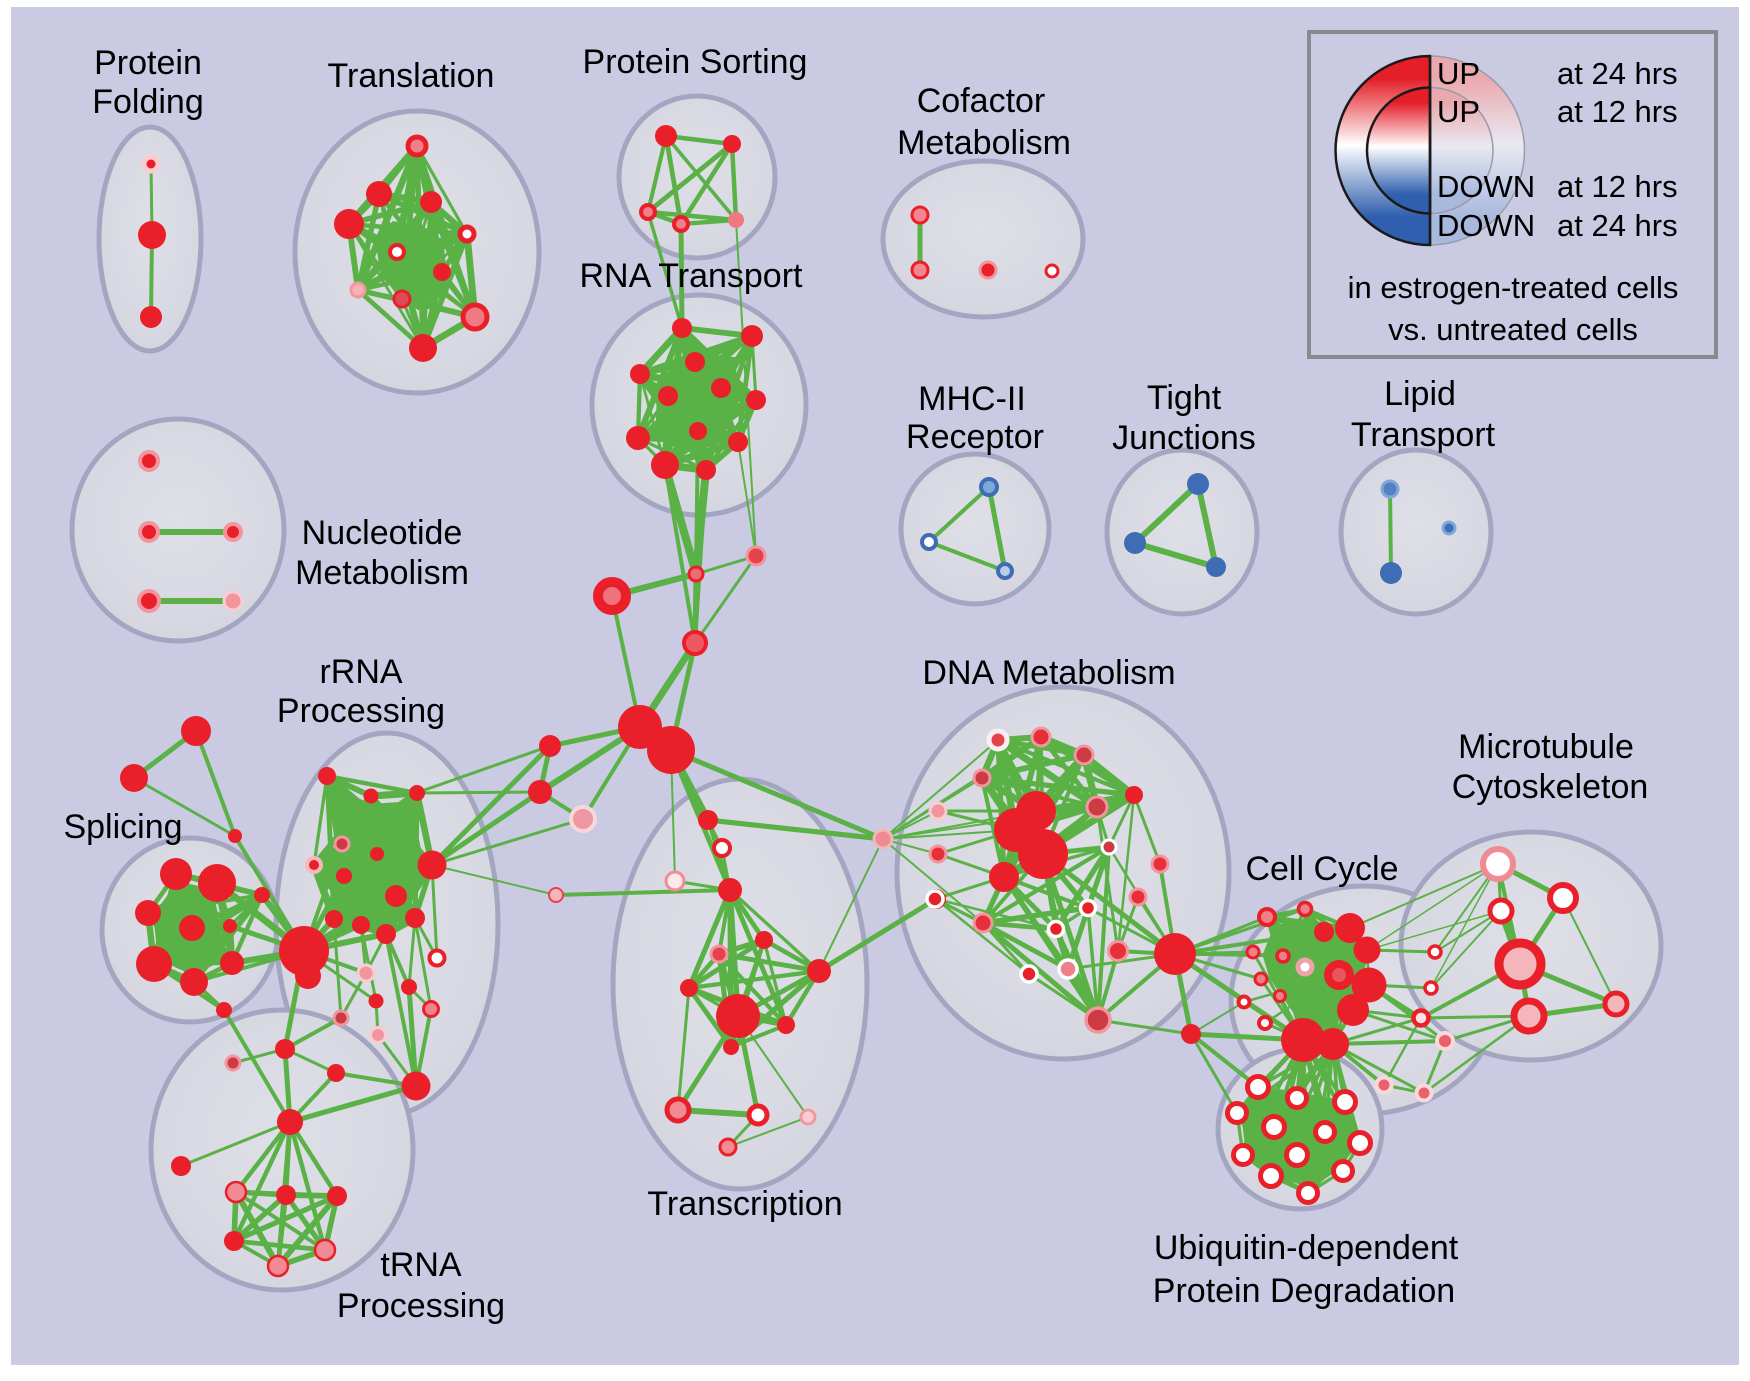  I want to click on svg-text: Cofactor, so click(981, 101).